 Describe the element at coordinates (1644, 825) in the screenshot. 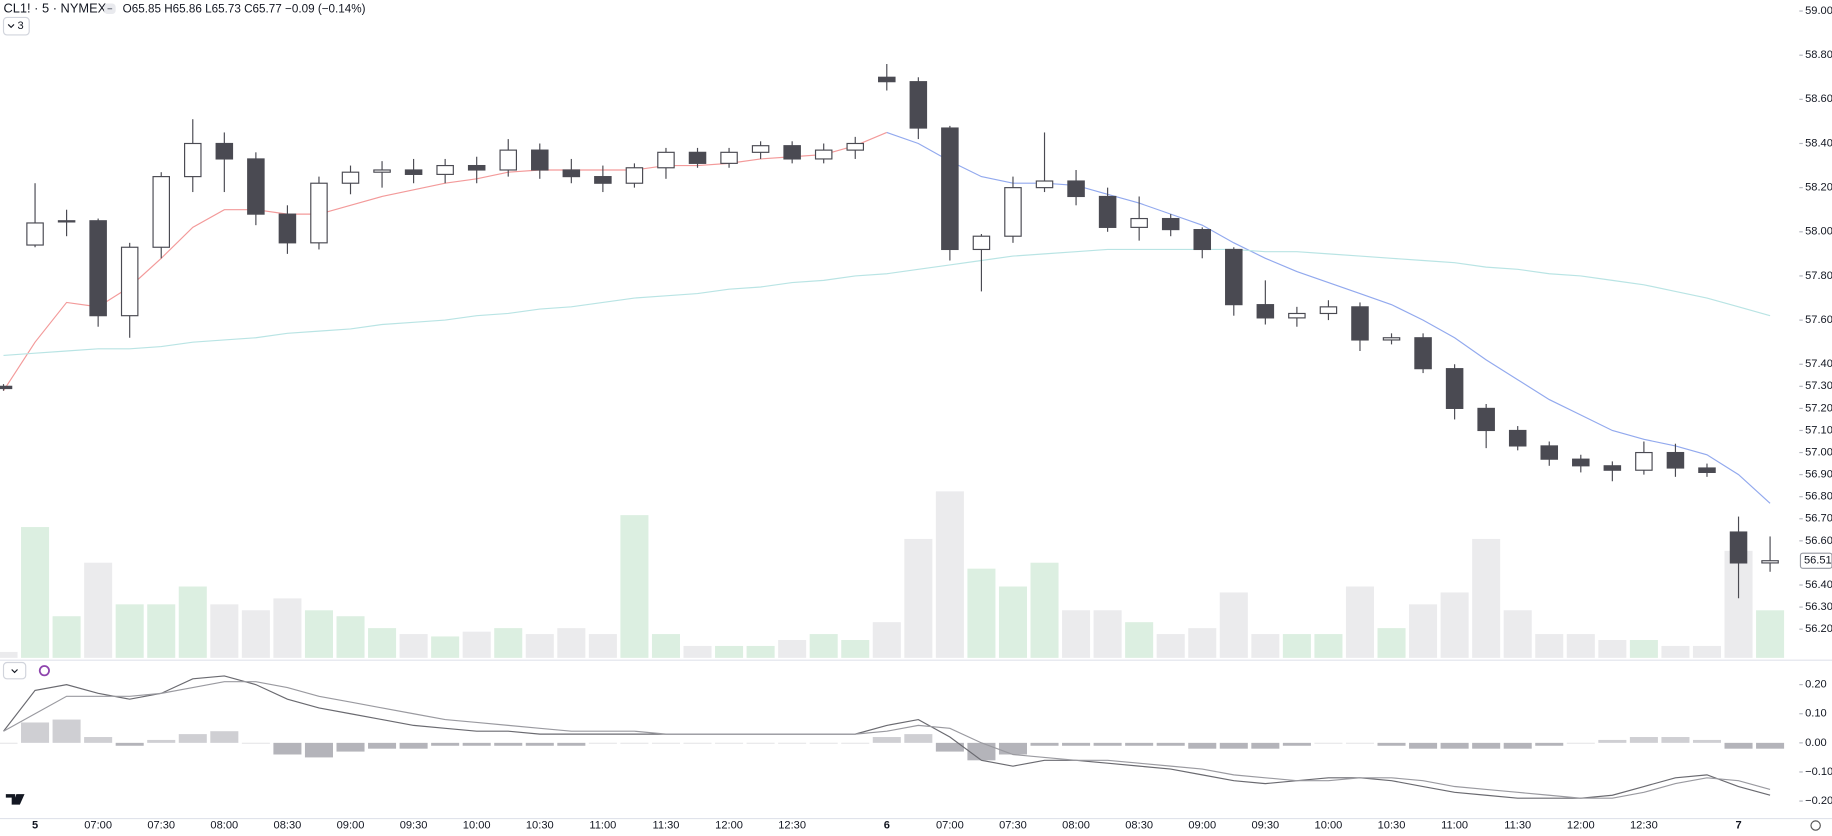

I see `x-tick-label: 12:30` at that location.